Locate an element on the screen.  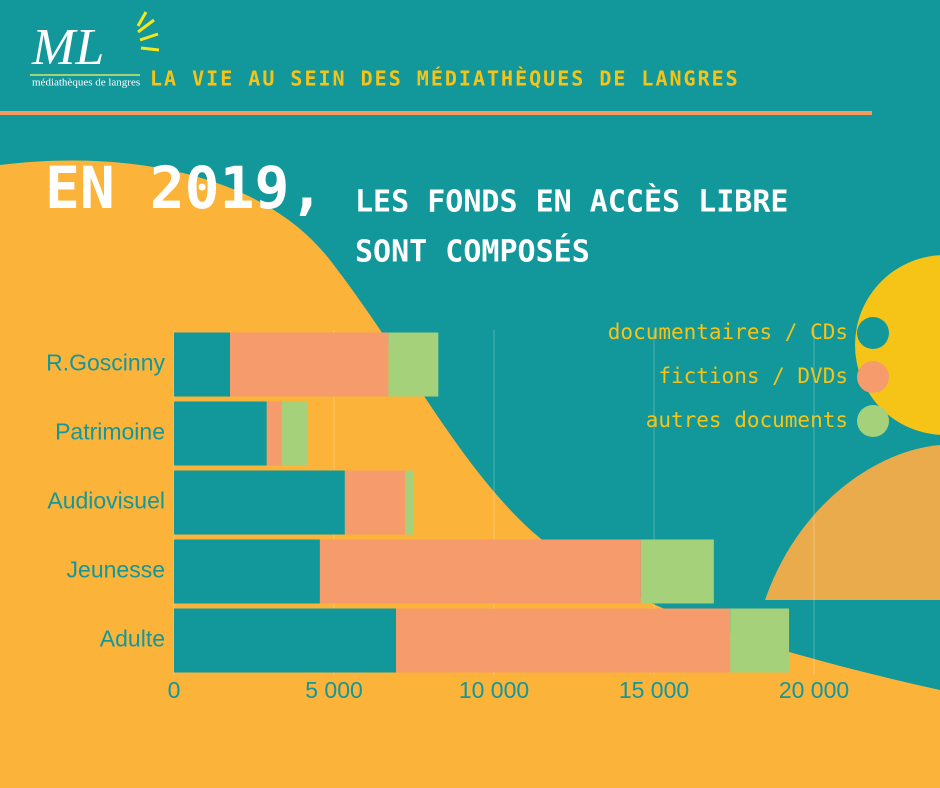
decor-arc is located at coordinates (852, 522).